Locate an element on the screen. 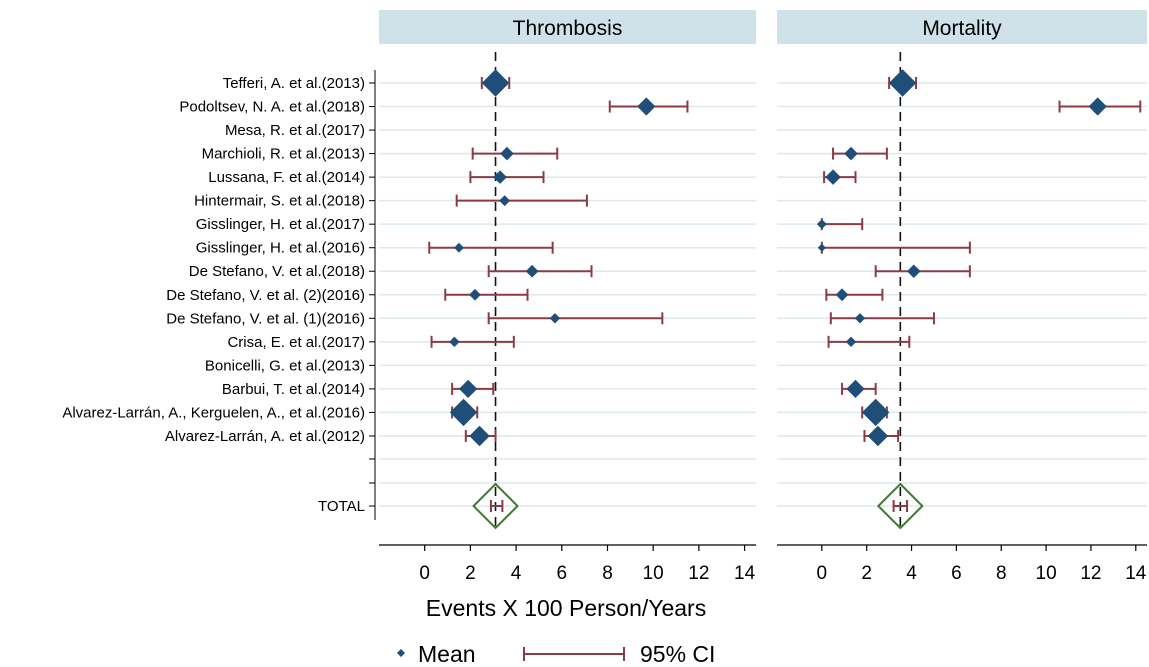 The width and height of the screenshot is (1149, 667). panel-title: Mortality is located at coordinates (962, 28).